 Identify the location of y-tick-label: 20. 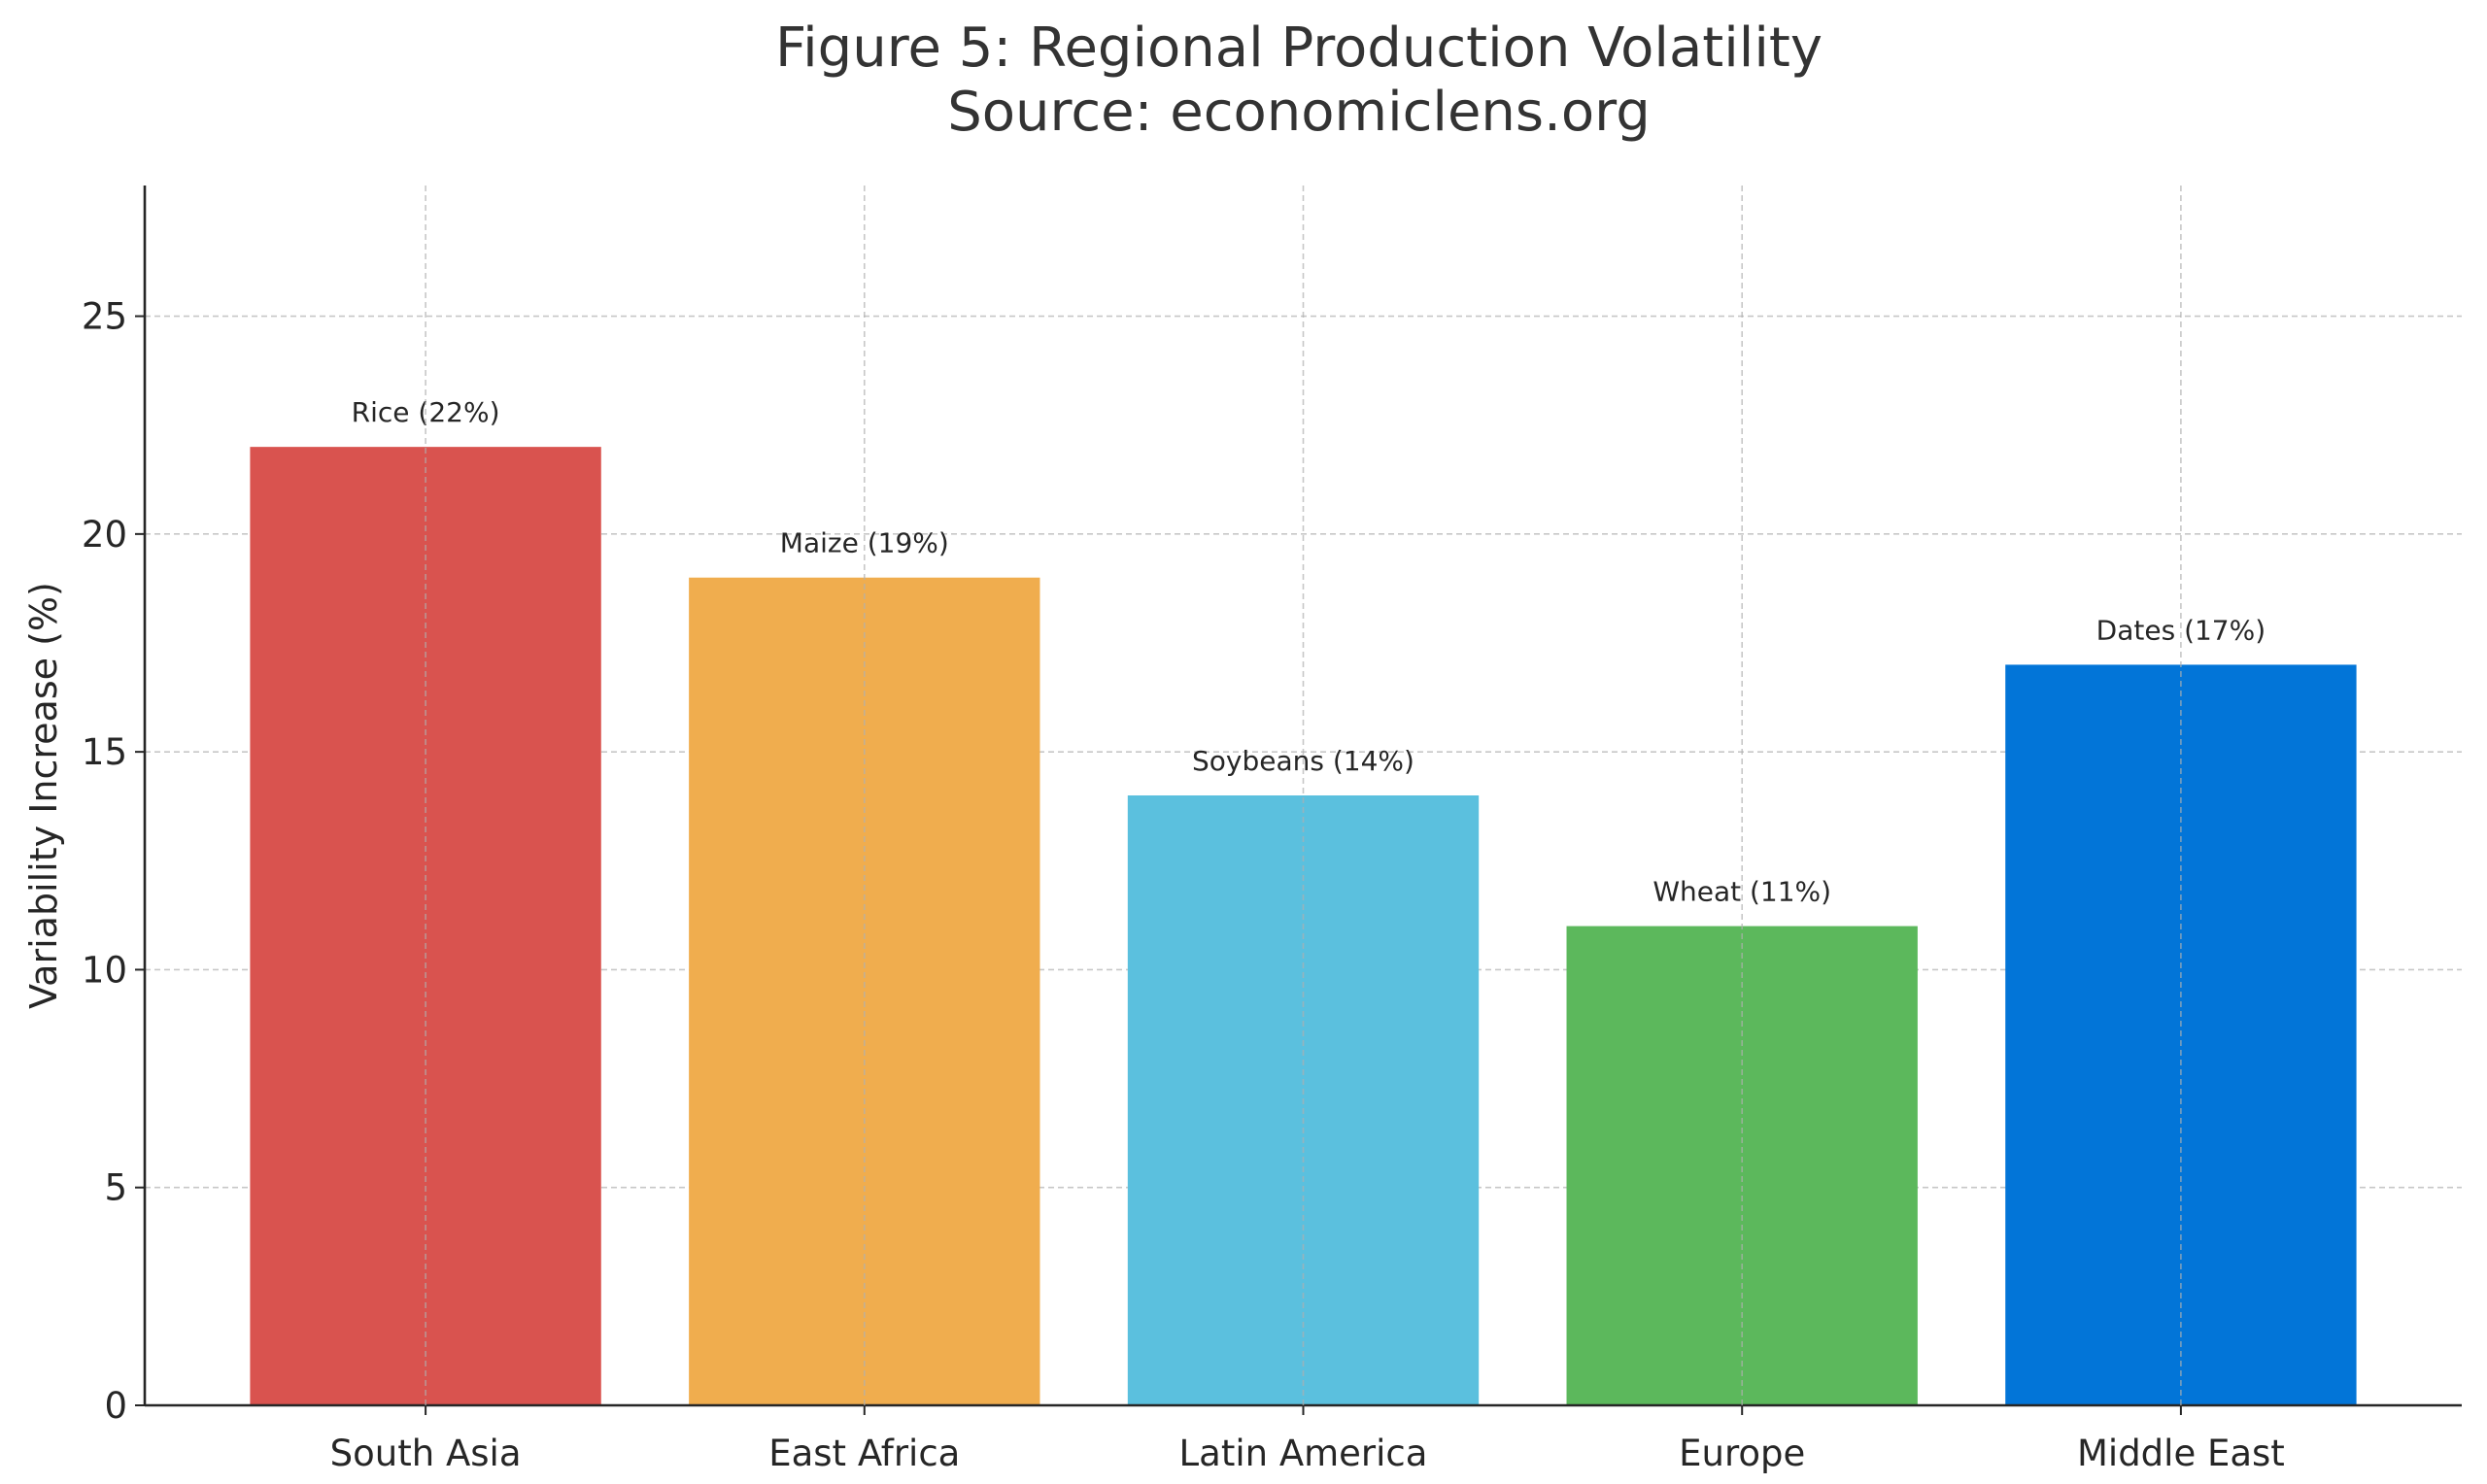
(104, 535).